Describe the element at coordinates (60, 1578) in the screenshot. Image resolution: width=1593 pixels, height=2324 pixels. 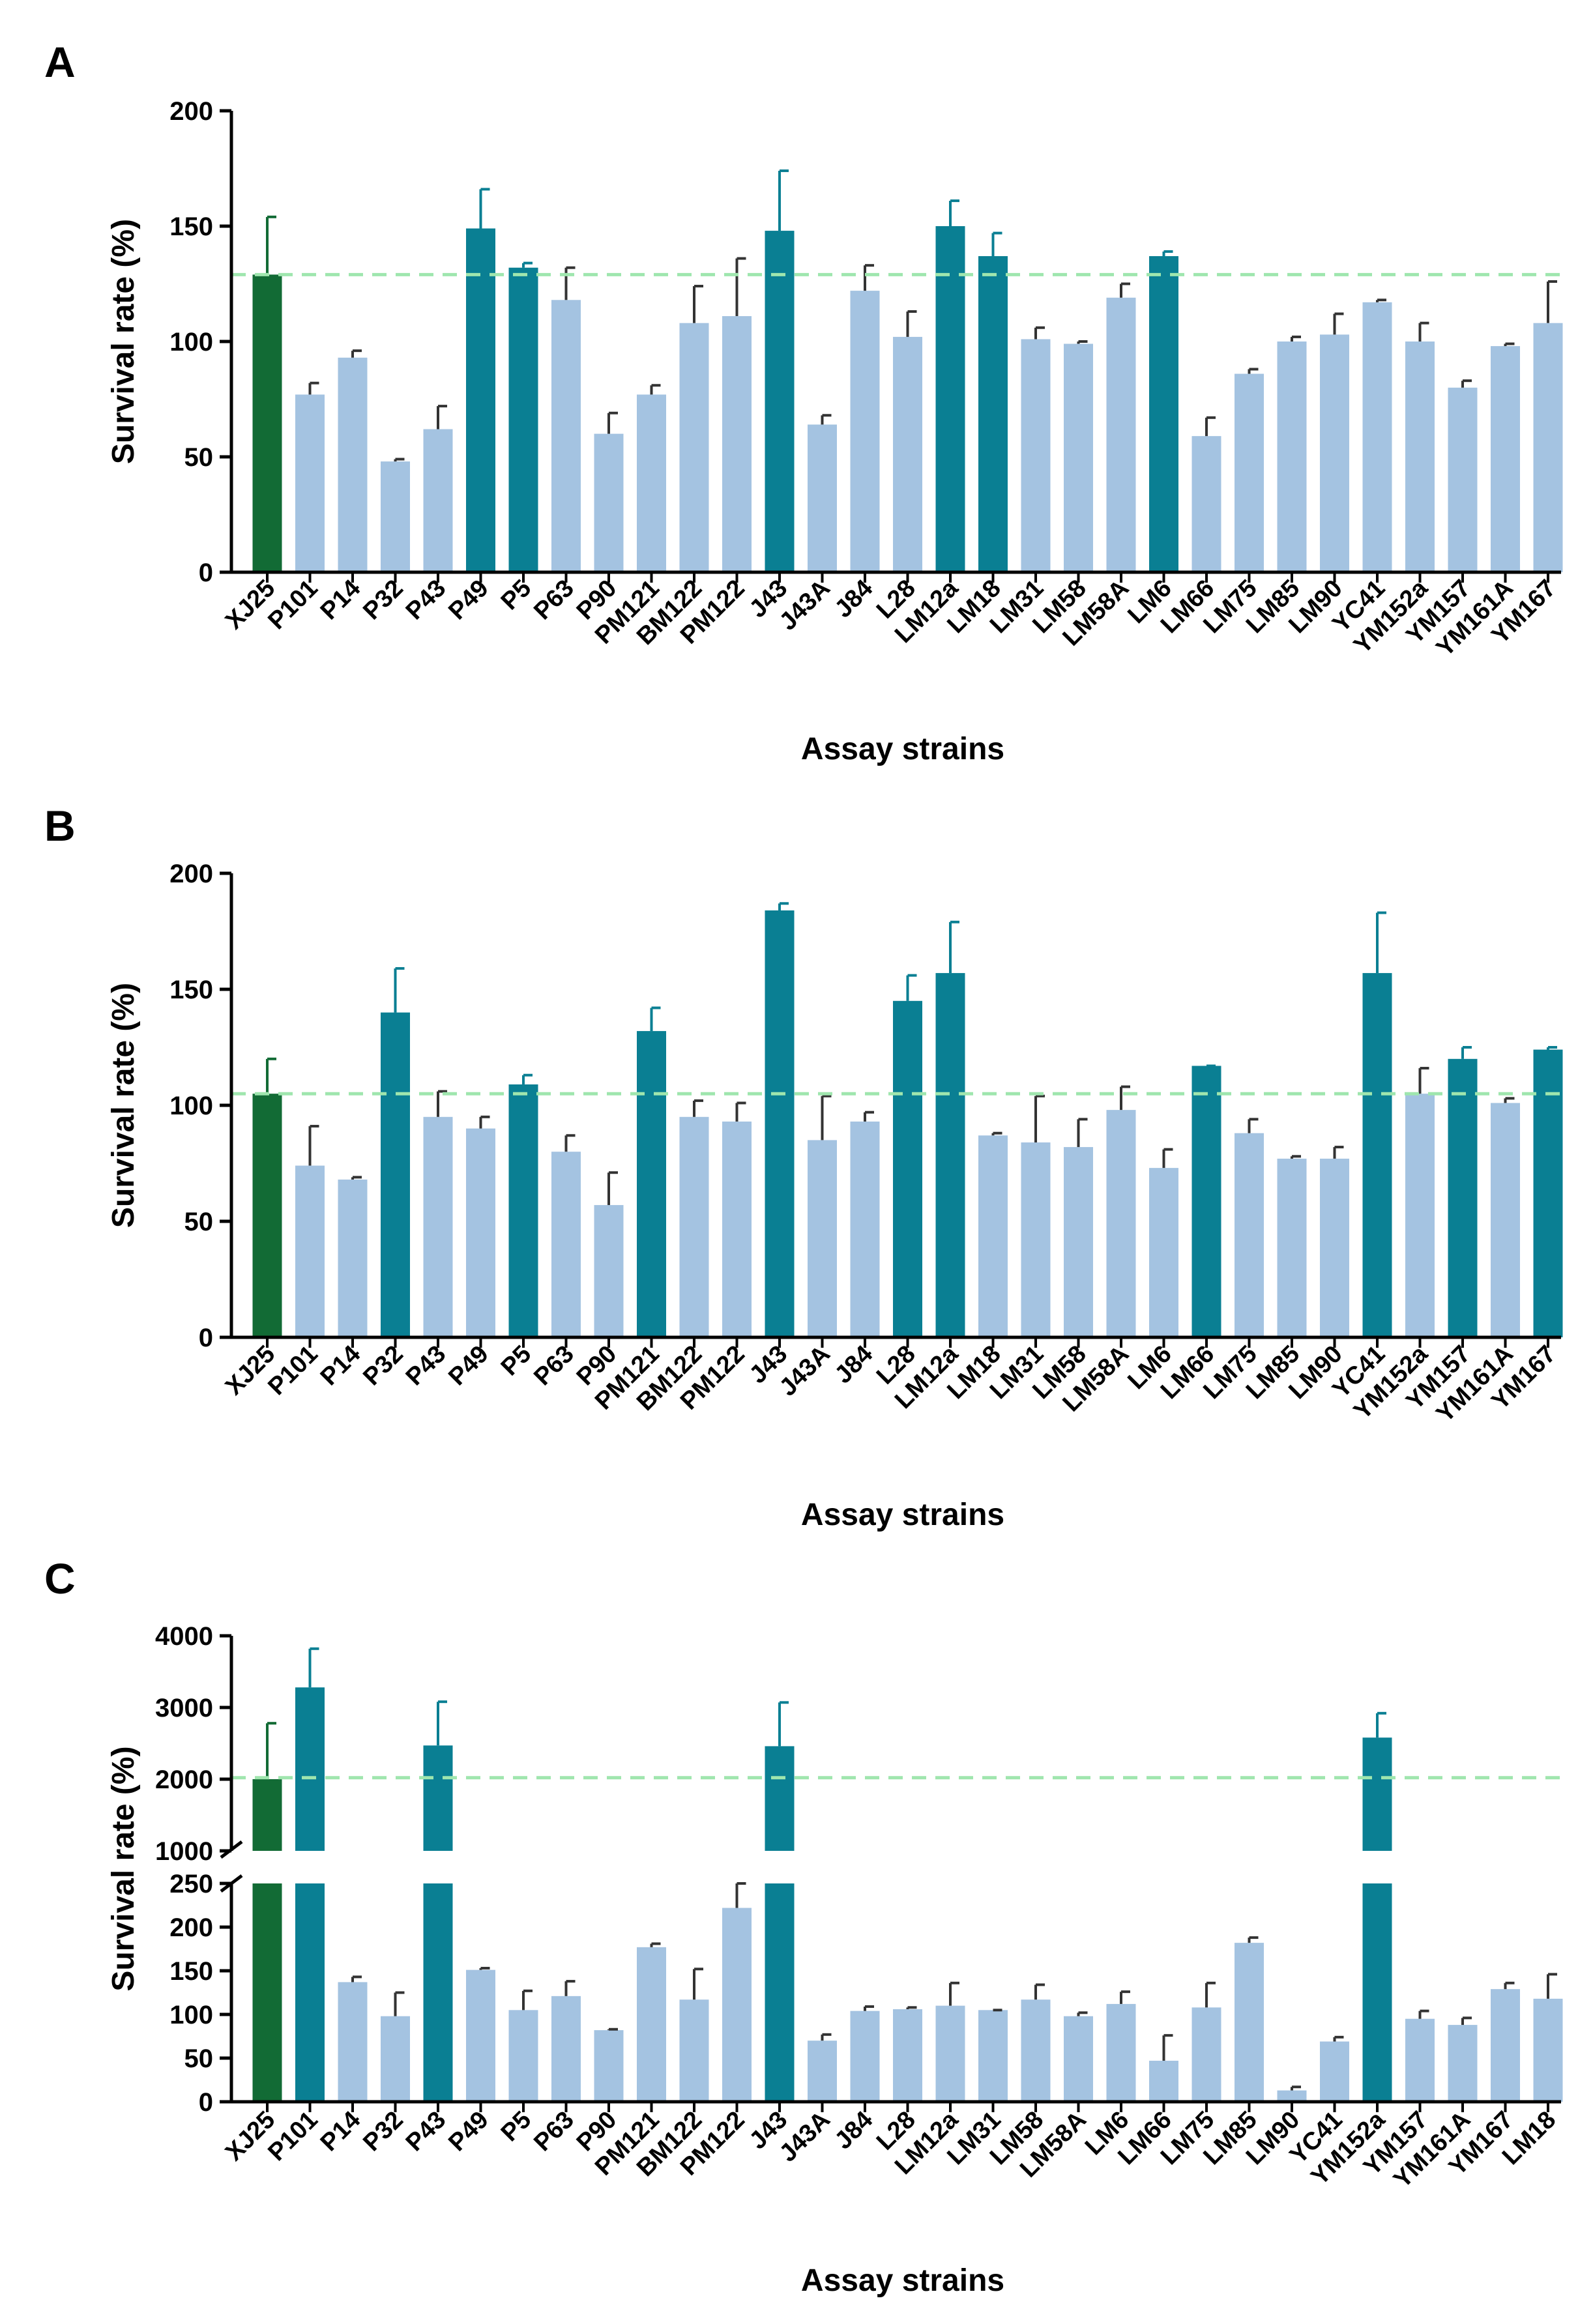
I see `panel-letter: C` at that location.